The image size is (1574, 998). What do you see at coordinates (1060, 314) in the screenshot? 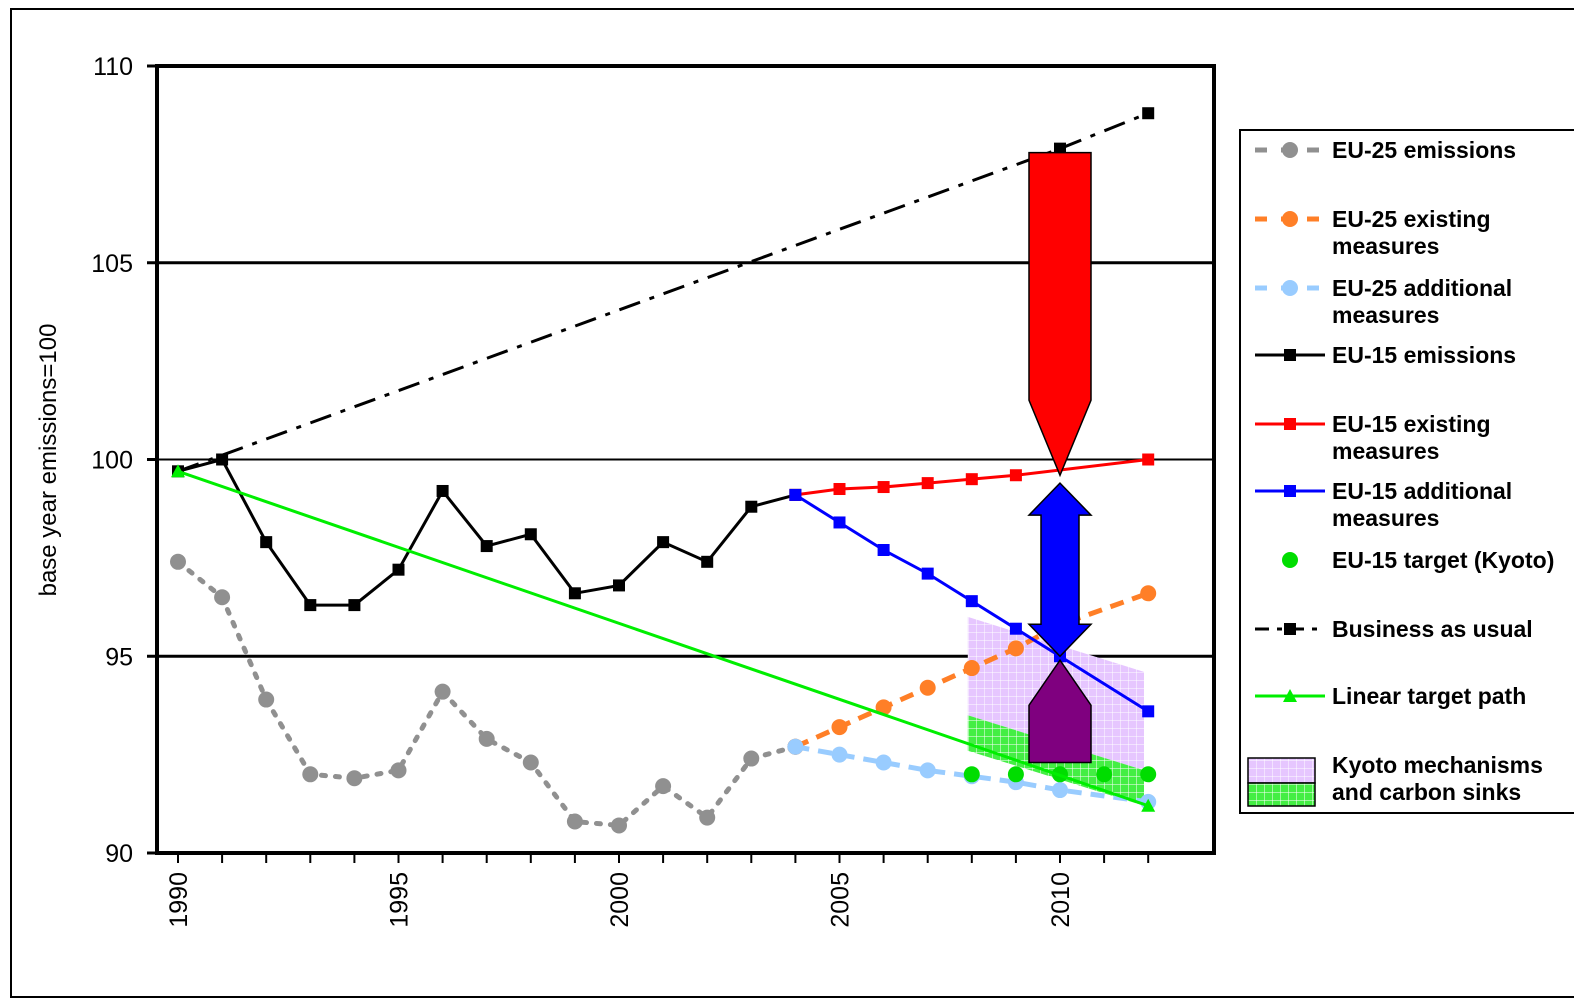
I see `red-gap-arrow` at bounding box center [1060, 314].